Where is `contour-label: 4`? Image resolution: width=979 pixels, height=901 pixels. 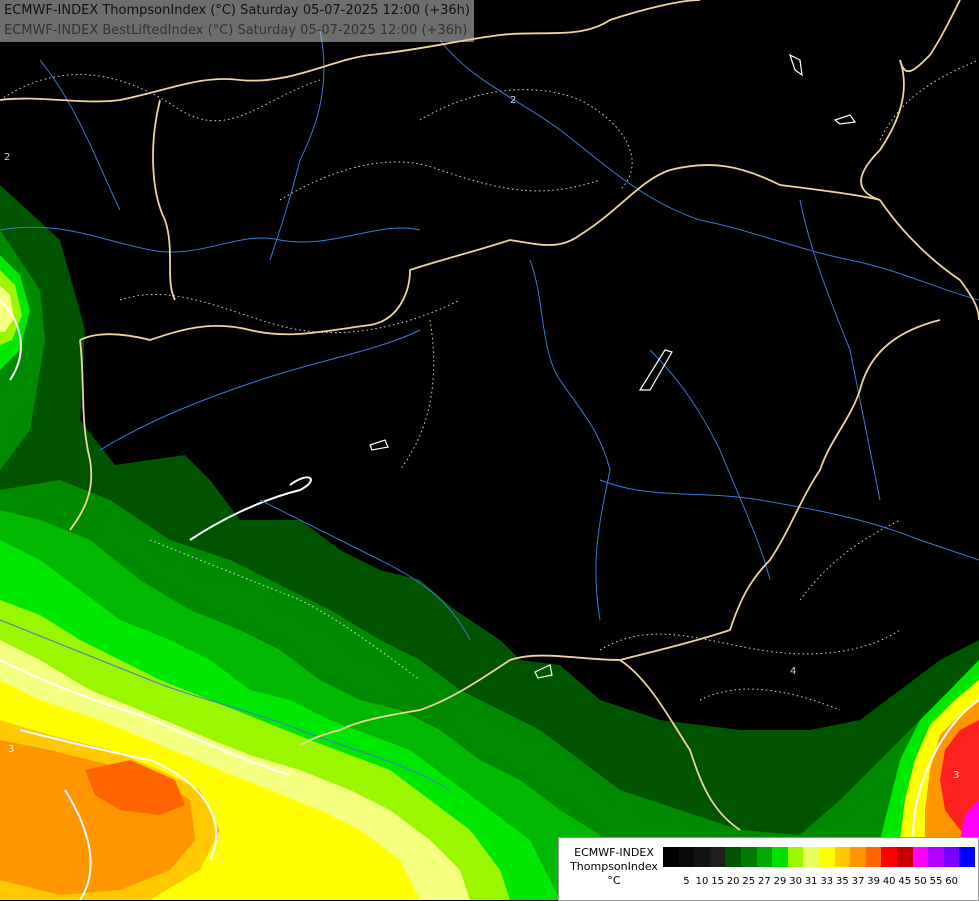
contour-label: 4 is located at coordinates (793, 671).